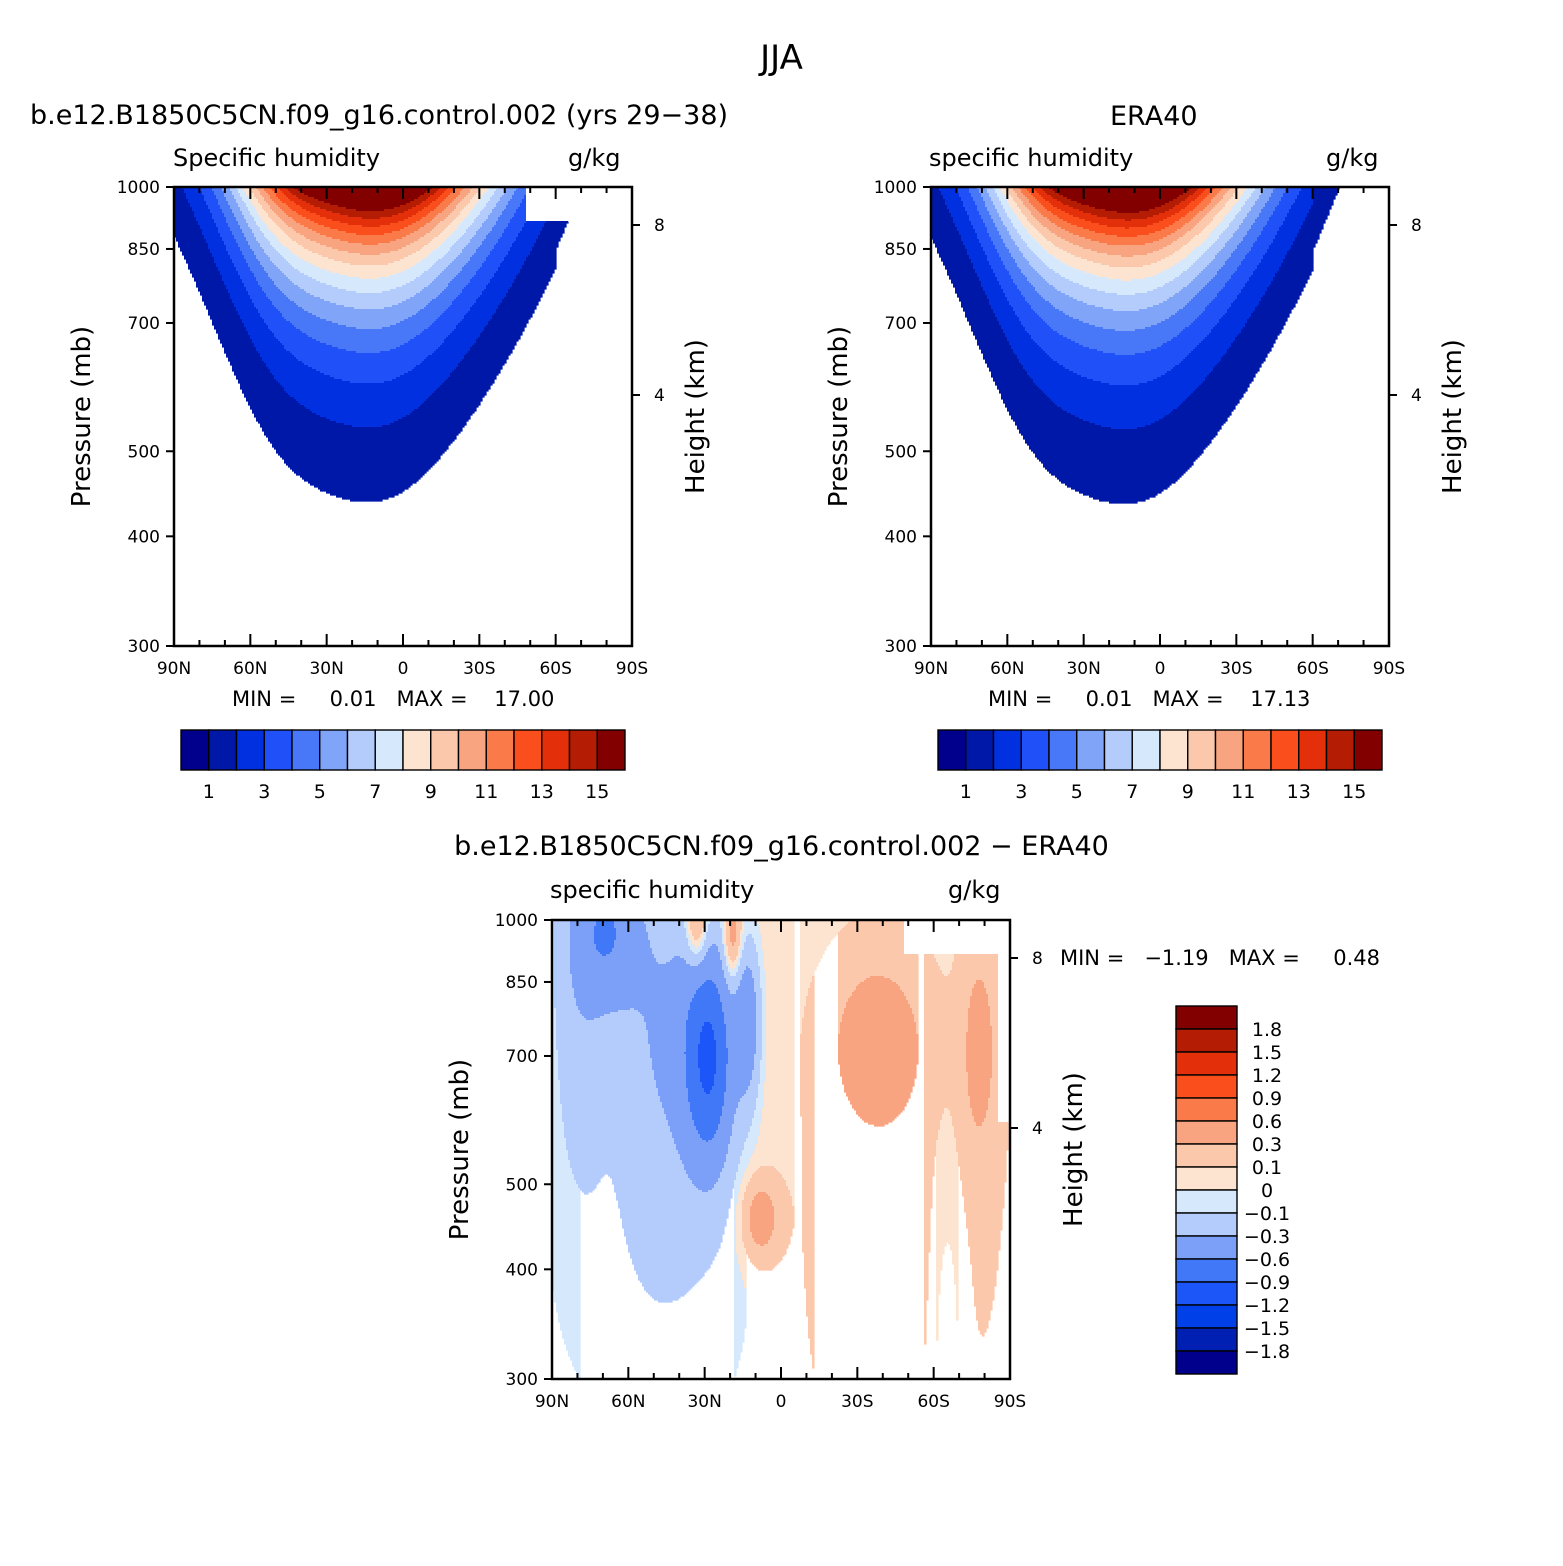 Image resolution: width=1563 pixels, height=1566 pixels. Describe the element at coordinates (1267, 1260) in the screenshot. I see `colorbar-label: −0.6` at that location.